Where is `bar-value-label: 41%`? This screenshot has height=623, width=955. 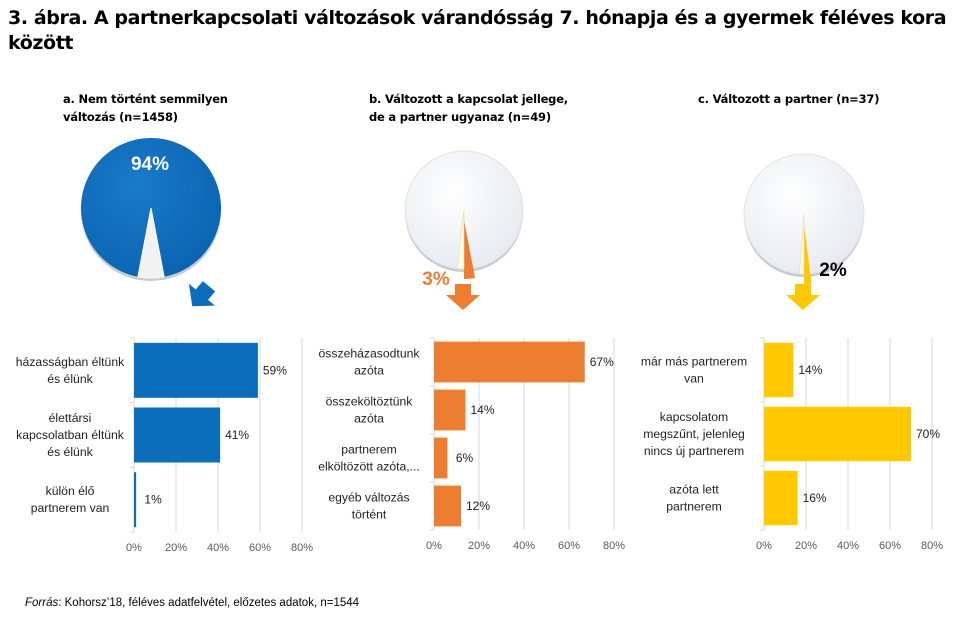 bar-value-label: 41% is located at coordinates (237, 435).